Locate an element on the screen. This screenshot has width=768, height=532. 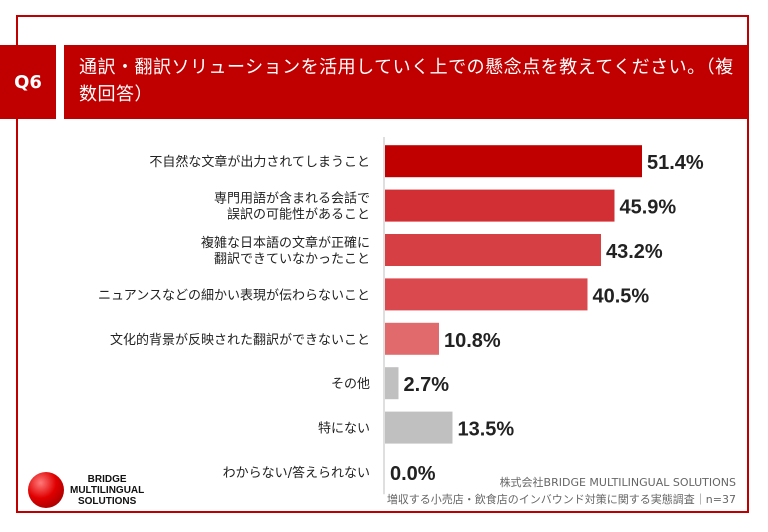
value-label-0: 51.4% is located at coordinates (675, 163).